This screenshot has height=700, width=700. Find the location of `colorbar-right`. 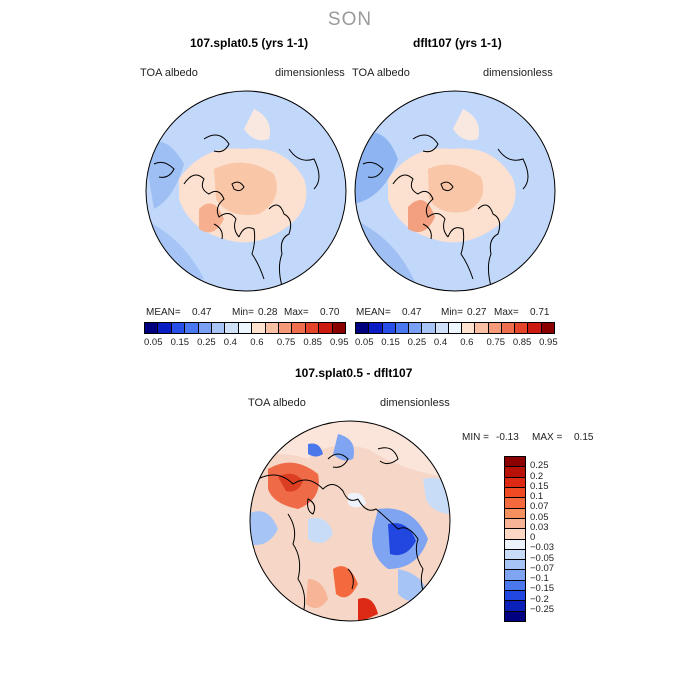

colorbar-right is located at coordinates (455, 328).